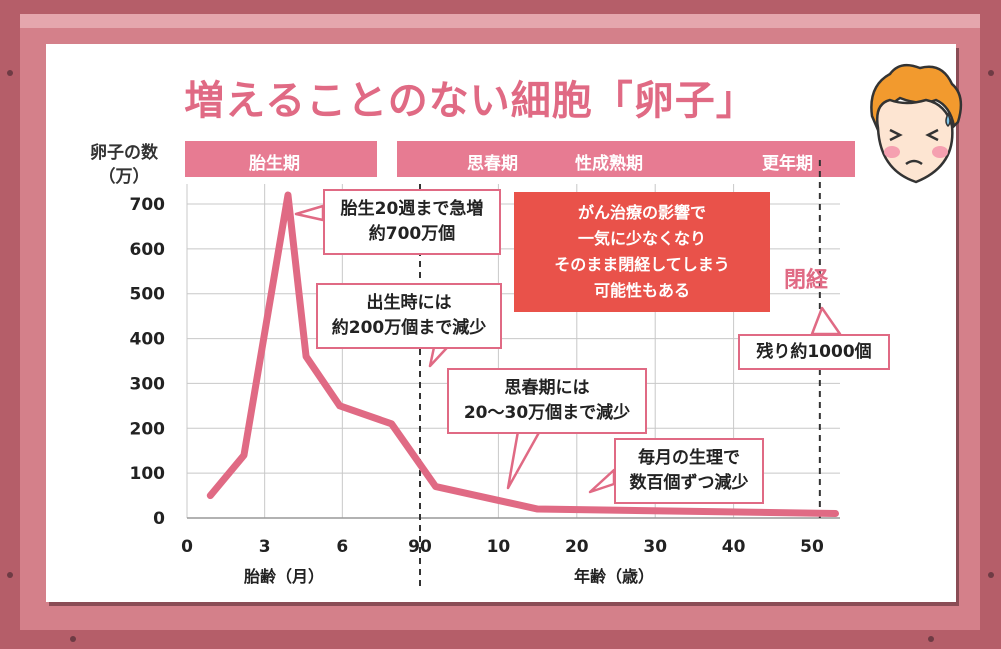 The width and height of the screenshot is (1001, 649). I want to click on y-axis-title-line2: （万）, so click(124, 177).